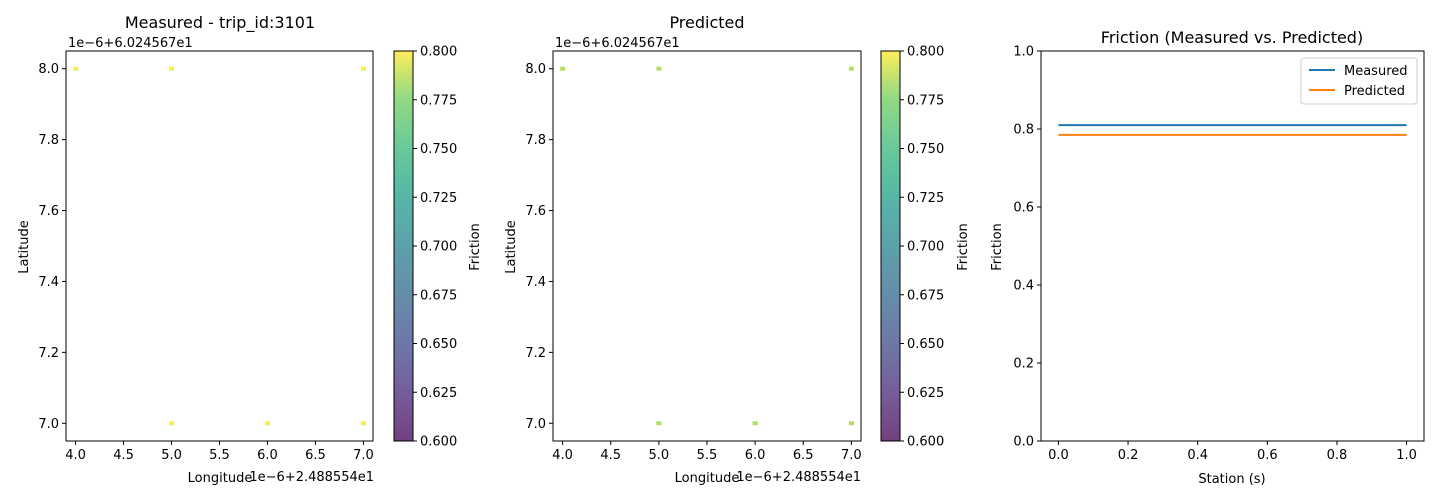  What do you see at coordinates (438, 442) in the screenshot?
I see `p0-colorbar-tick-label: 0.600` at bounding box center [438, 442].